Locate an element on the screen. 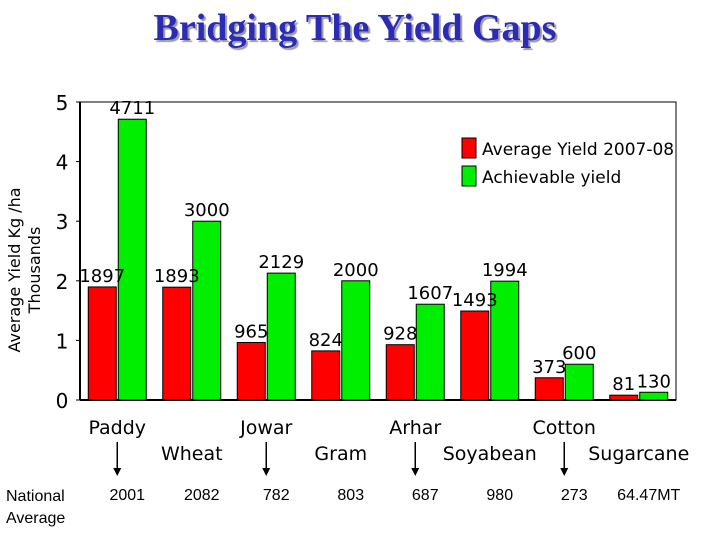  data-label: 600 is located at coordinates (579, 353).